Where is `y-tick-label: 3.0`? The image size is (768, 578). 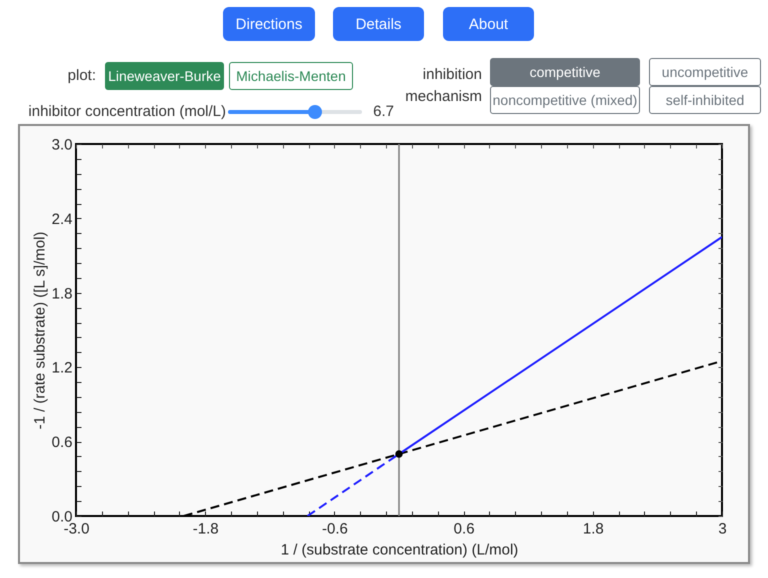
y-tick-label: 3.0 is located at coordinates (62, 145).